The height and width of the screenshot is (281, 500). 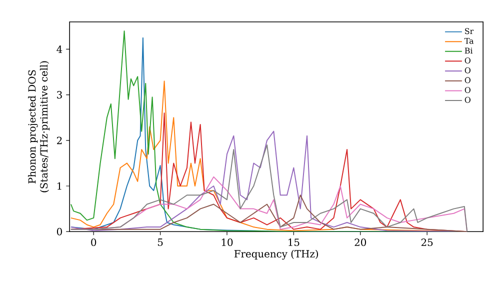 What do you see at coordinates (294, 242) in the screenshot?
I see `x-tick-label: 15` at bounding box center [294, 242].